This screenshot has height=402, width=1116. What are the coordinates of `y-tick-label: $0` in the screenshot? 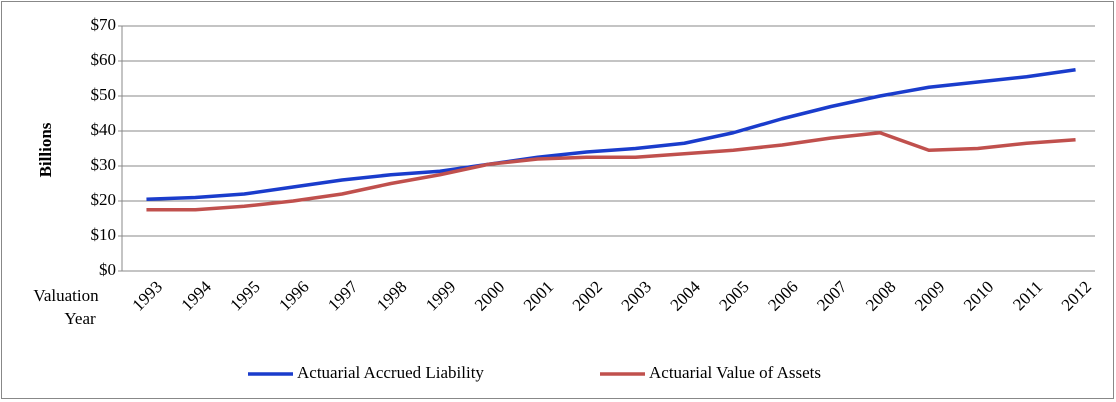 It's located at (107, 269).